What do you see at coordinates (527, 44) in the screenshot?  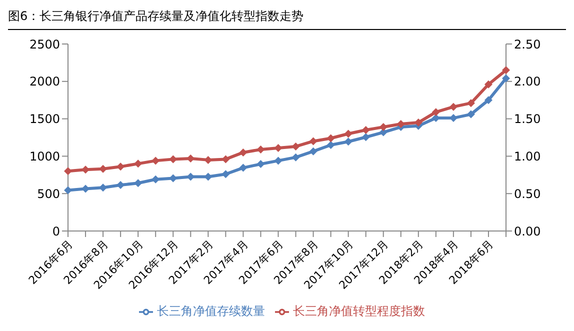 I see `y2-tick-label: 2.50` at bounding box center [527, 44].